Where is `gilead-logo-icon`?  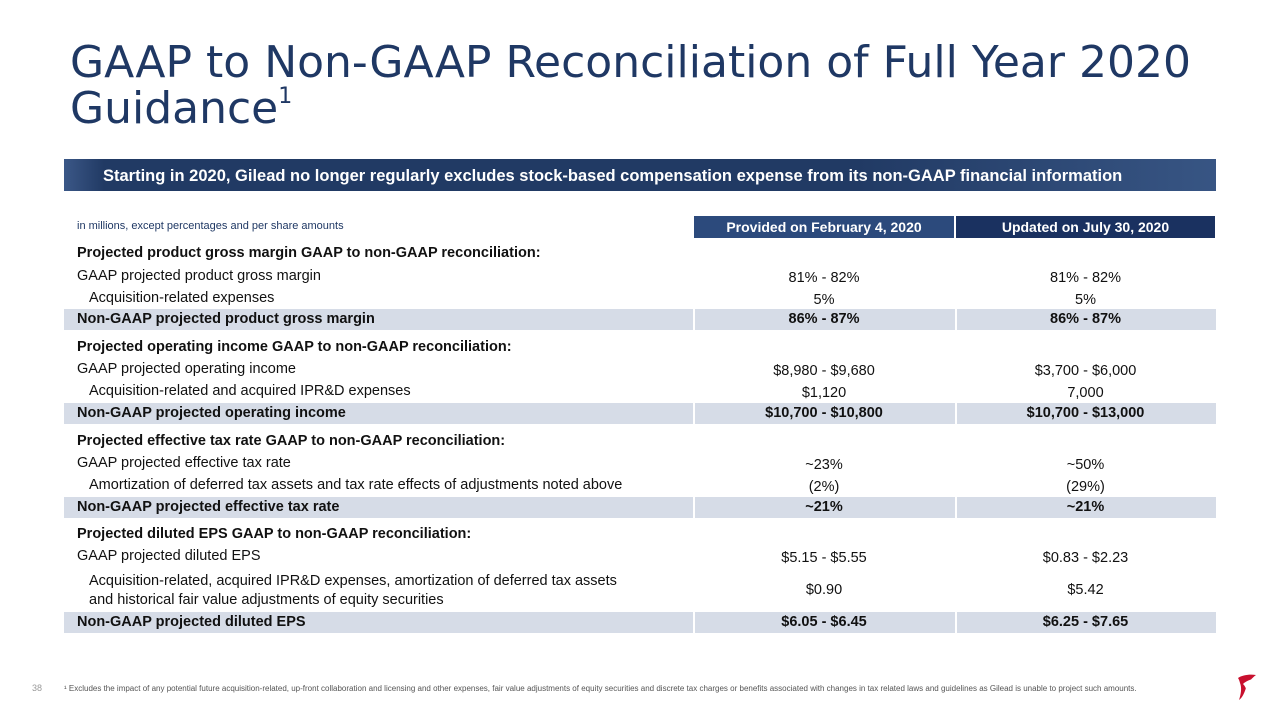 gilead-logo-icon is located at coordinates (1247, 687).